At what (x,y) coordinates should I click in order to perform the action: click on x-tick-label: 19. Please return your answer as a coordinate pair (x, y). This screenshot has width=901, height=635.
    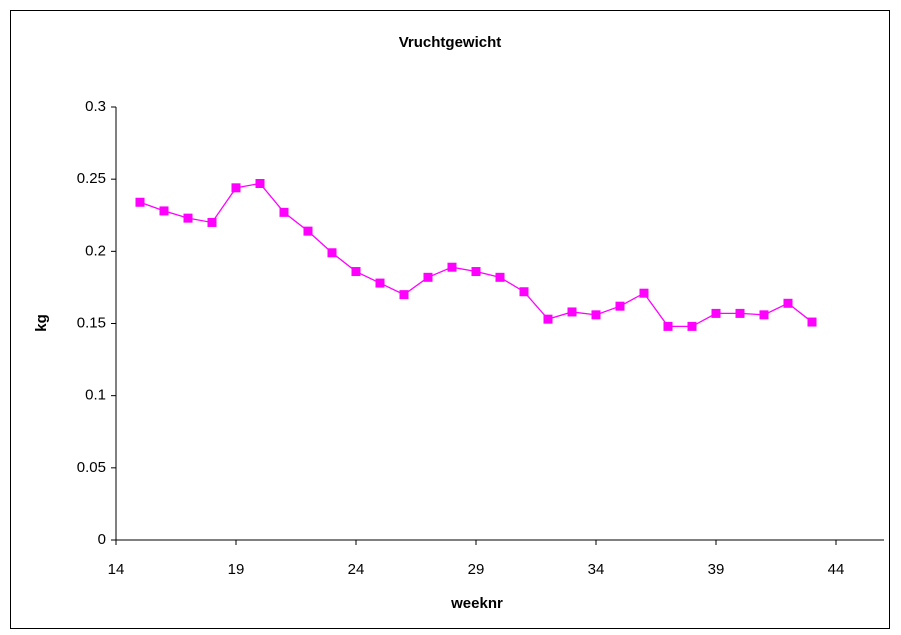
    Looking at the image, I should click on (236, 569).